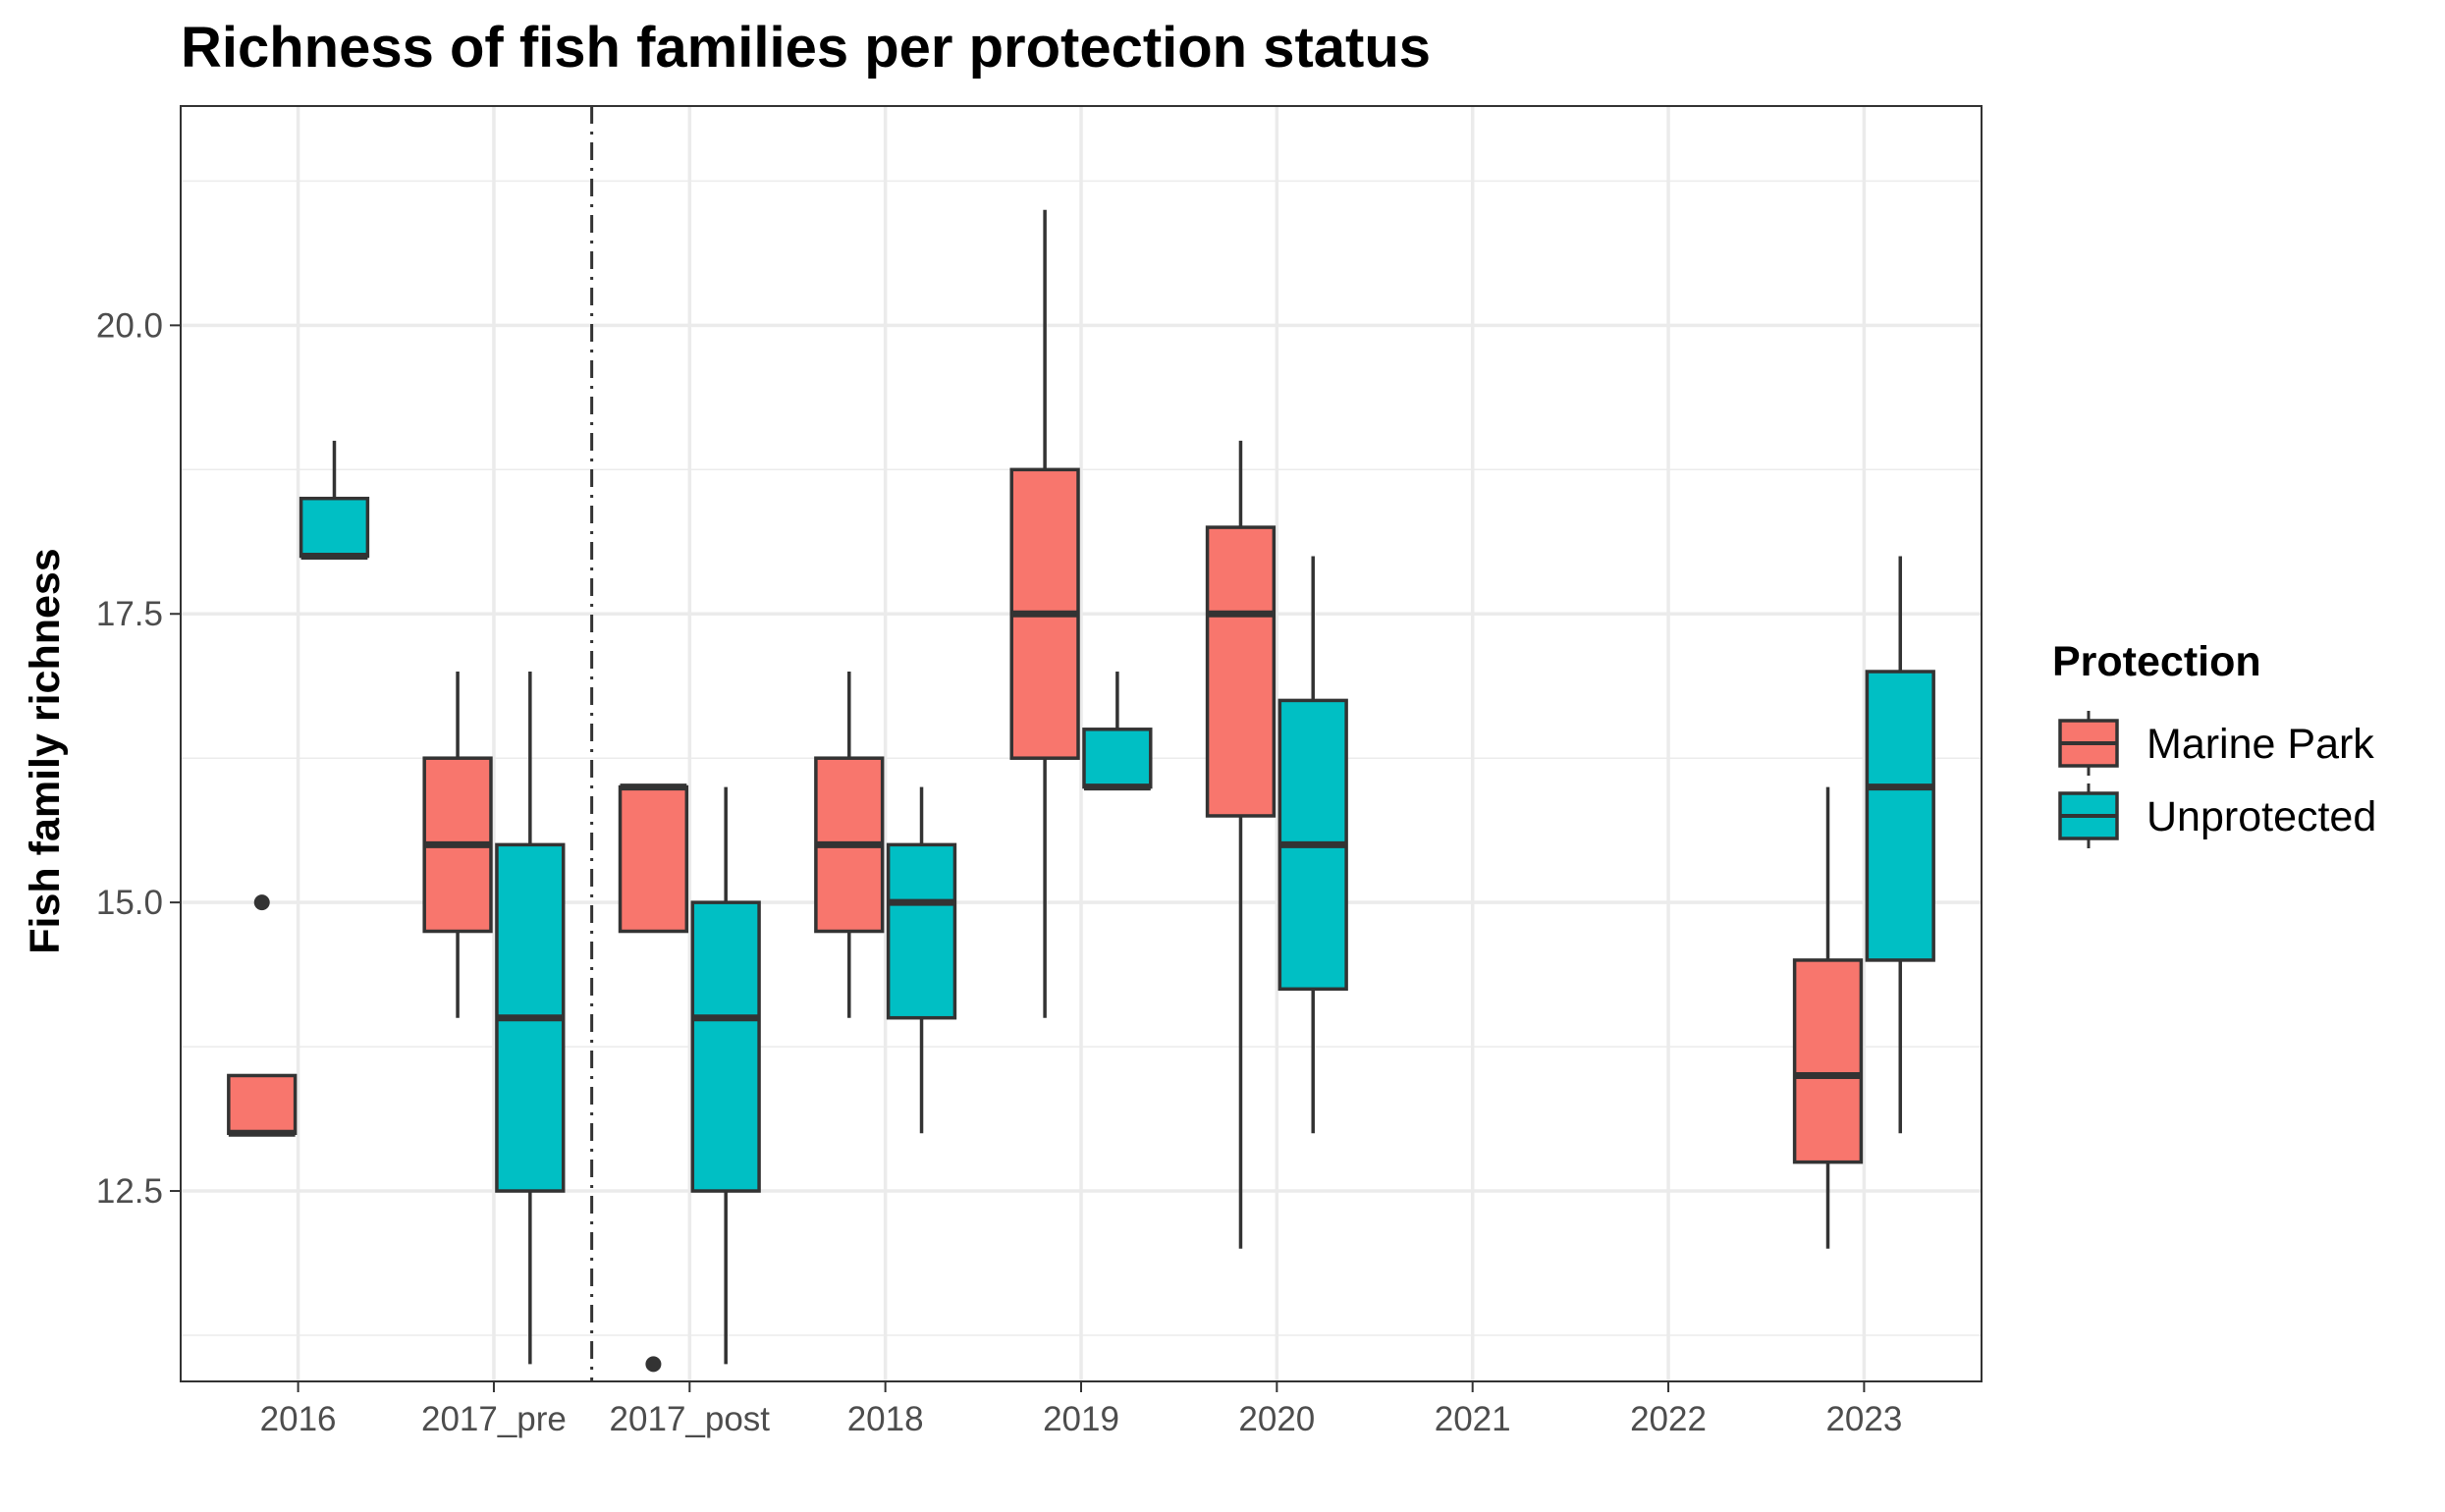 This screenshot has height=1512, width=2445. I want to click on box-unprotected-2016, so click(334, 500).